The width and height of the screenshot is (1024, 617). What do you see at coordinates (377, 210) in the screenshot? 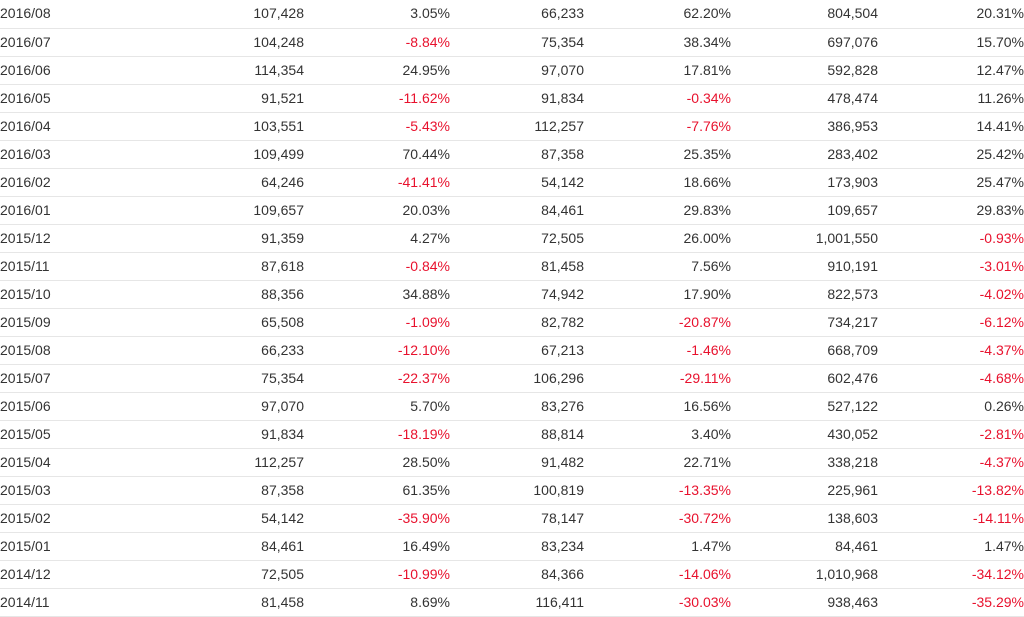
I see `change-a-cell: 20.03%` at bounding box center [377, 210].